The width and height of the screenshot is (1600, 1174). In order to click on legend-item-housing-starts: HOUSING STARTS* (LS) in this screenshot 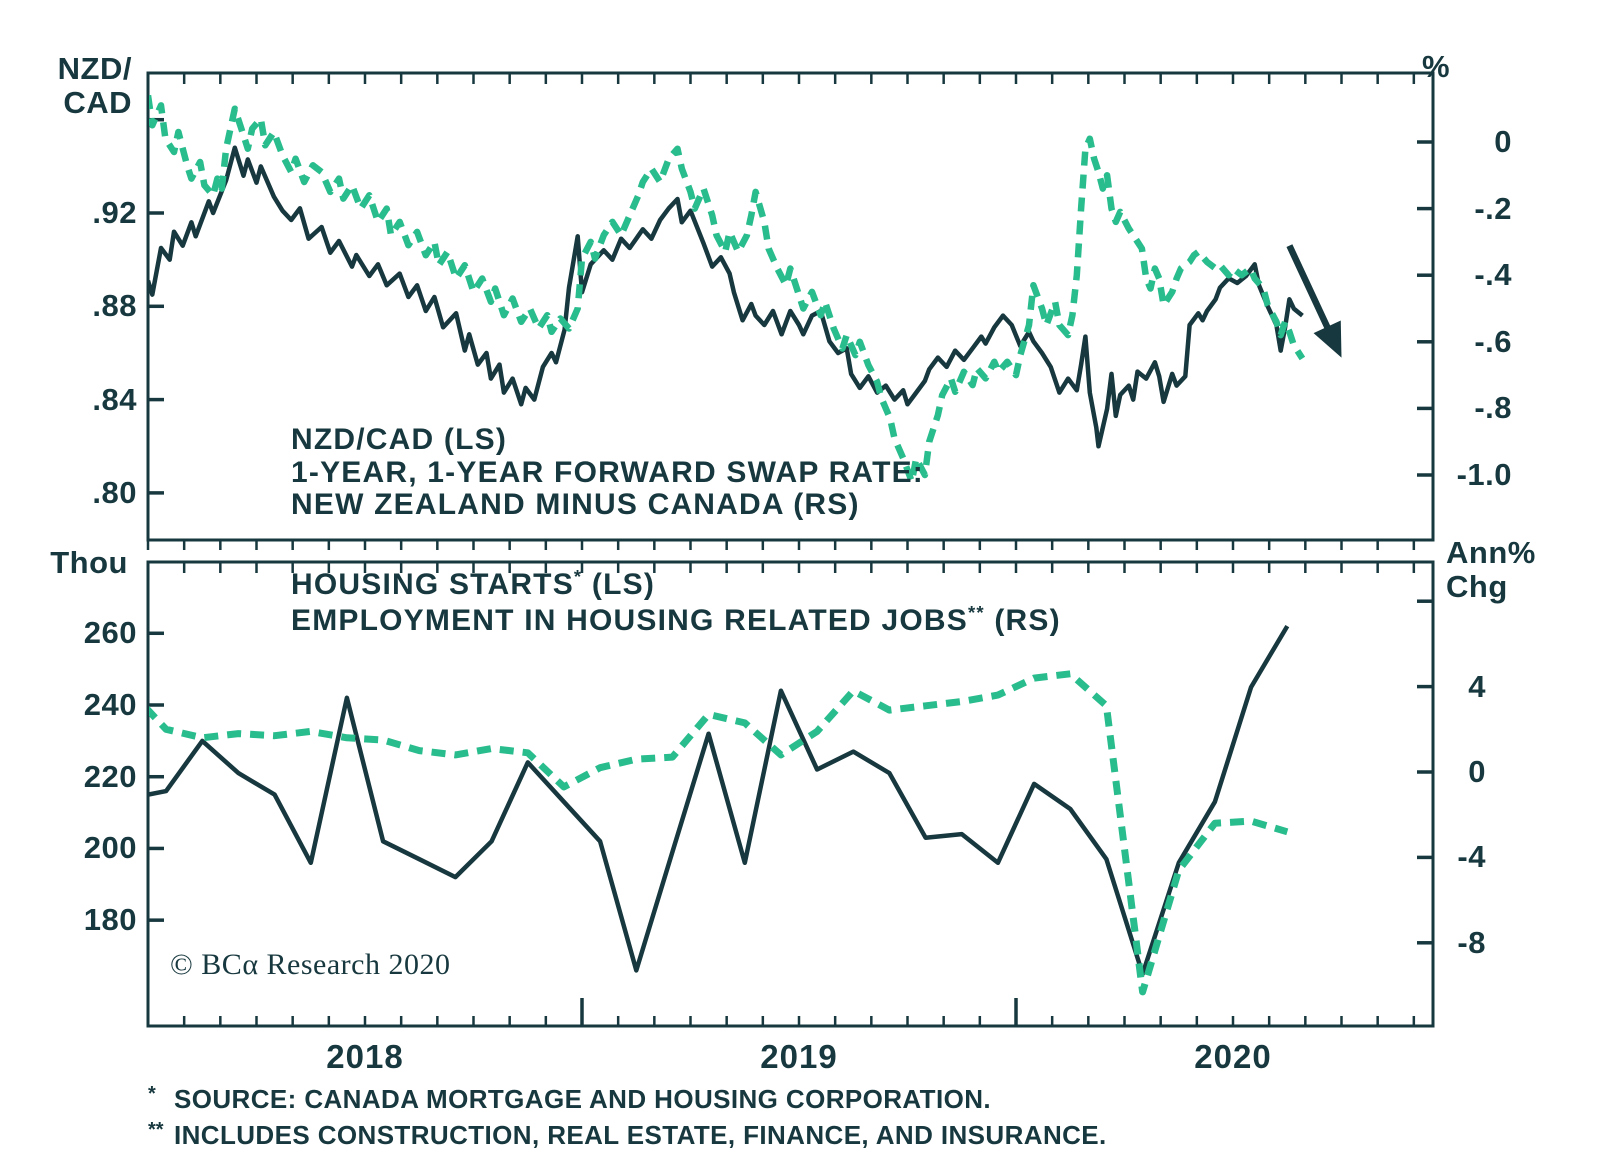, I will do `click(430, 584)`.